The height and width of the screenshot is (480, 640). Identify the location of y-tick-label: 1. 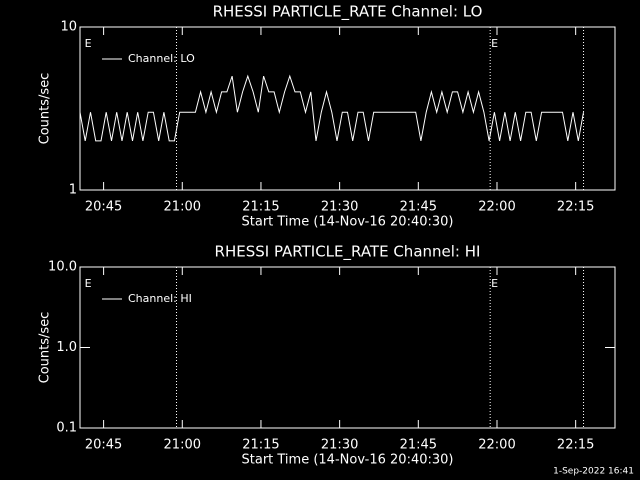
(73, 190).